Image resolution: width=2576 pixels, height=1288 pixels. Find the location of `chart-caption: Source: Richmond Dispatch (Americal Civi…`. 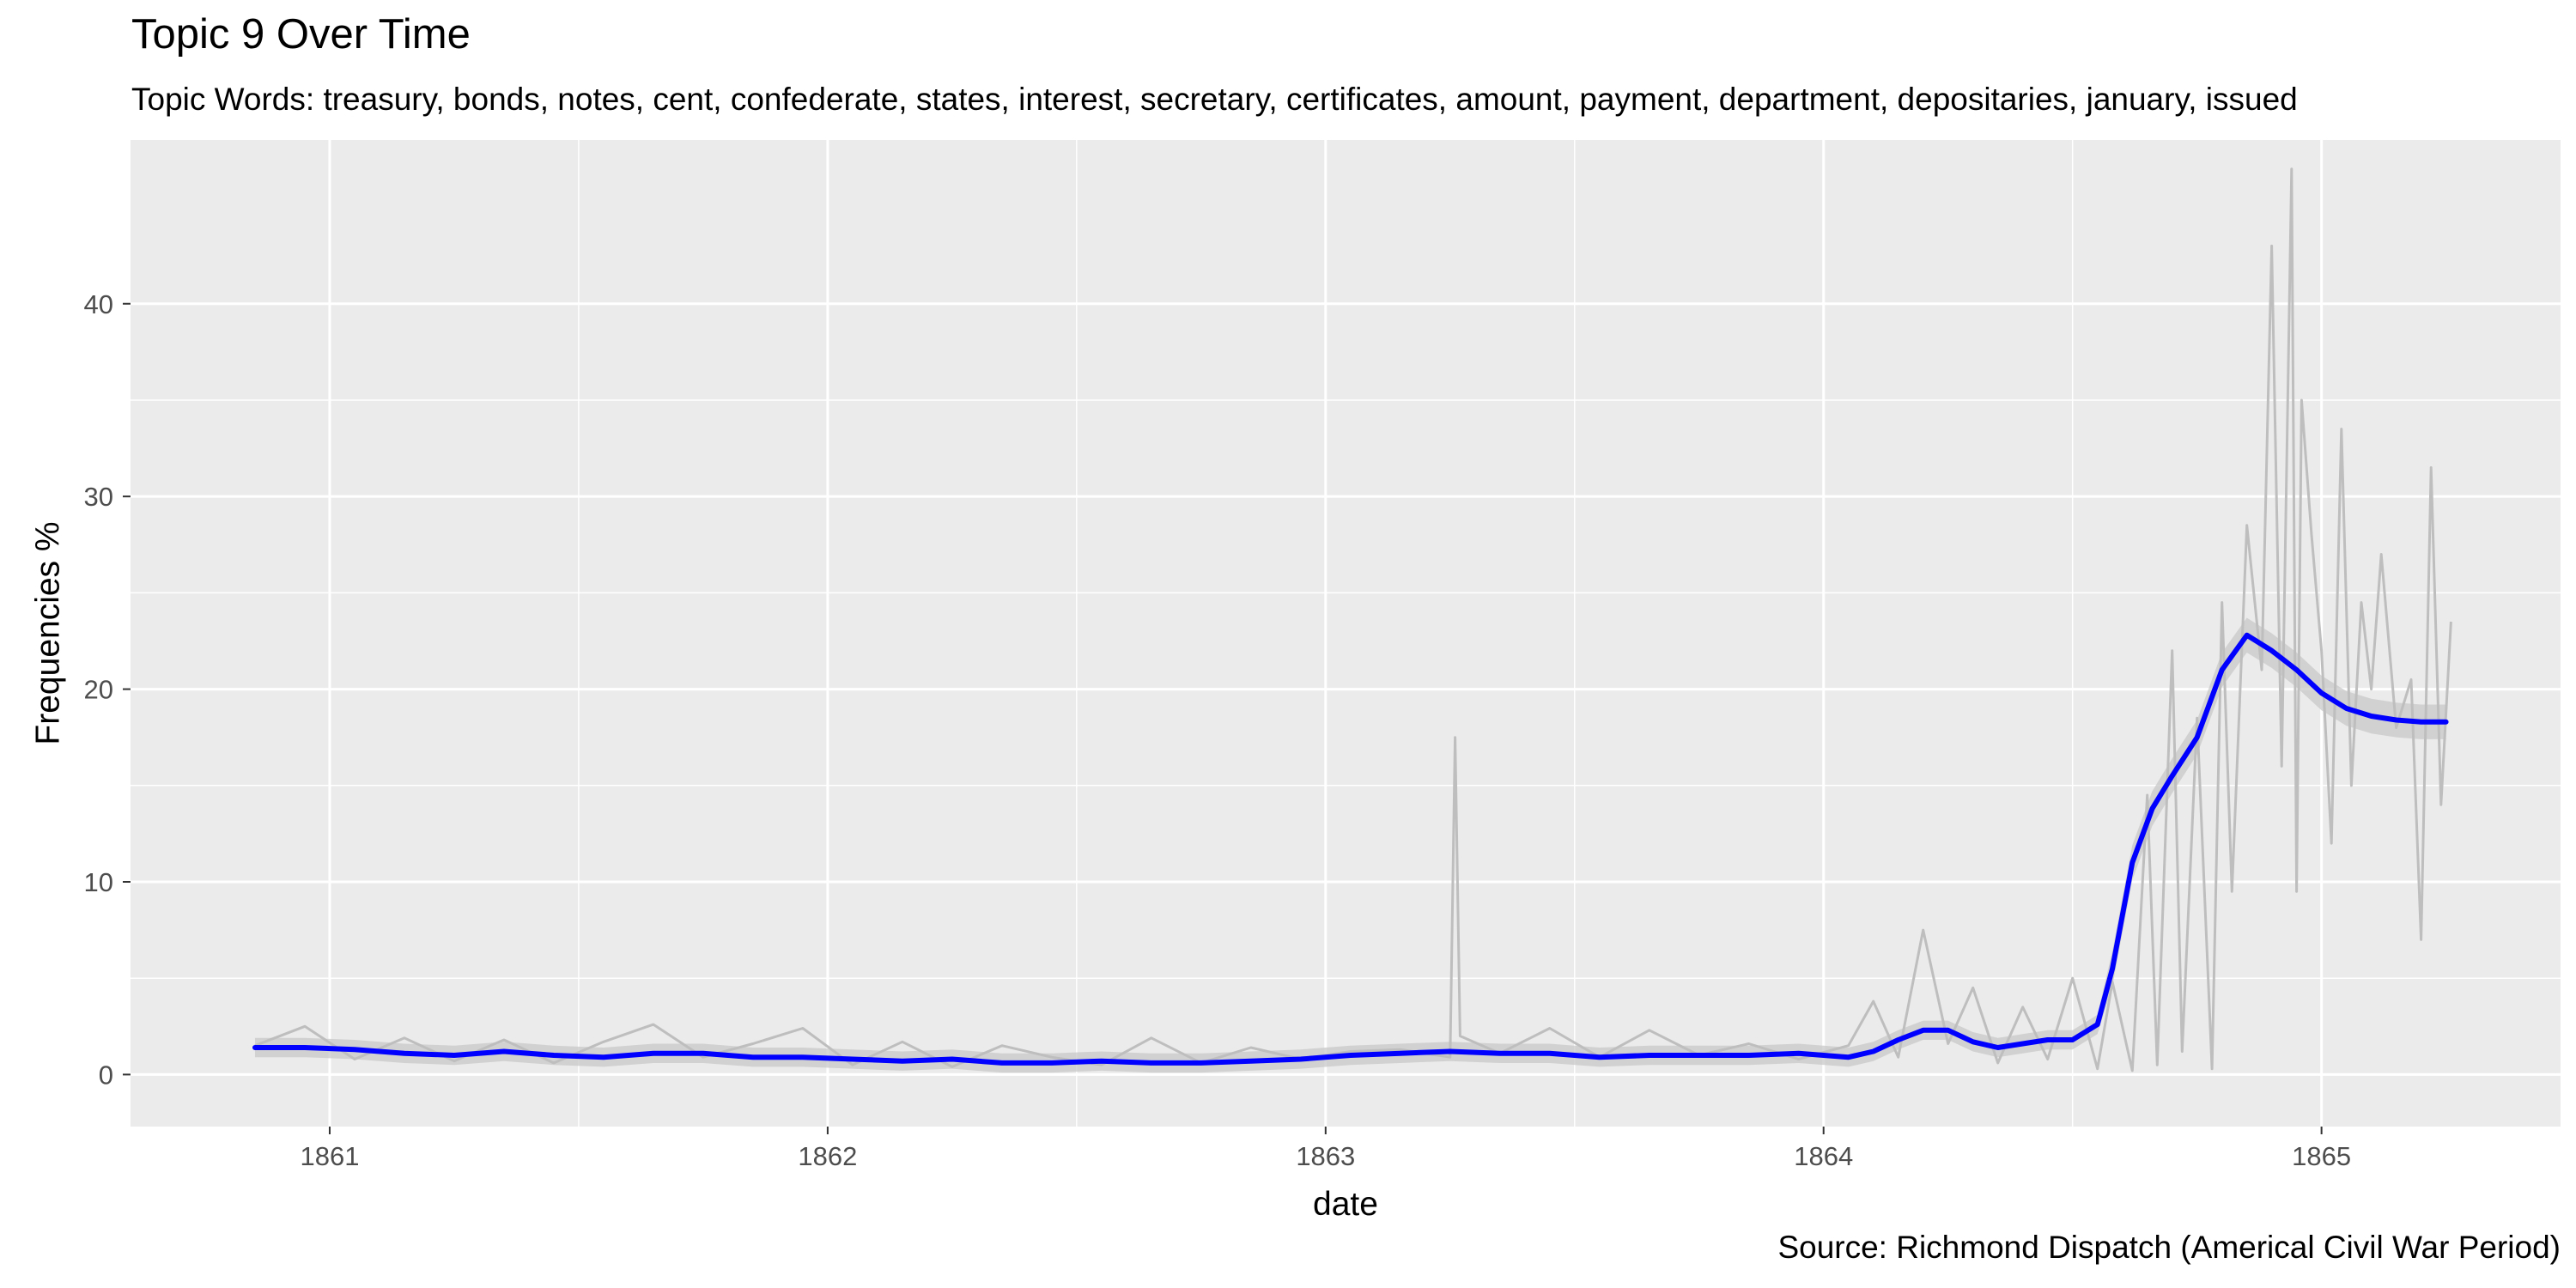

chart-caption: Source: Richmond Dispatch (Americal Civi… is located at coordinates (2169, 1247).